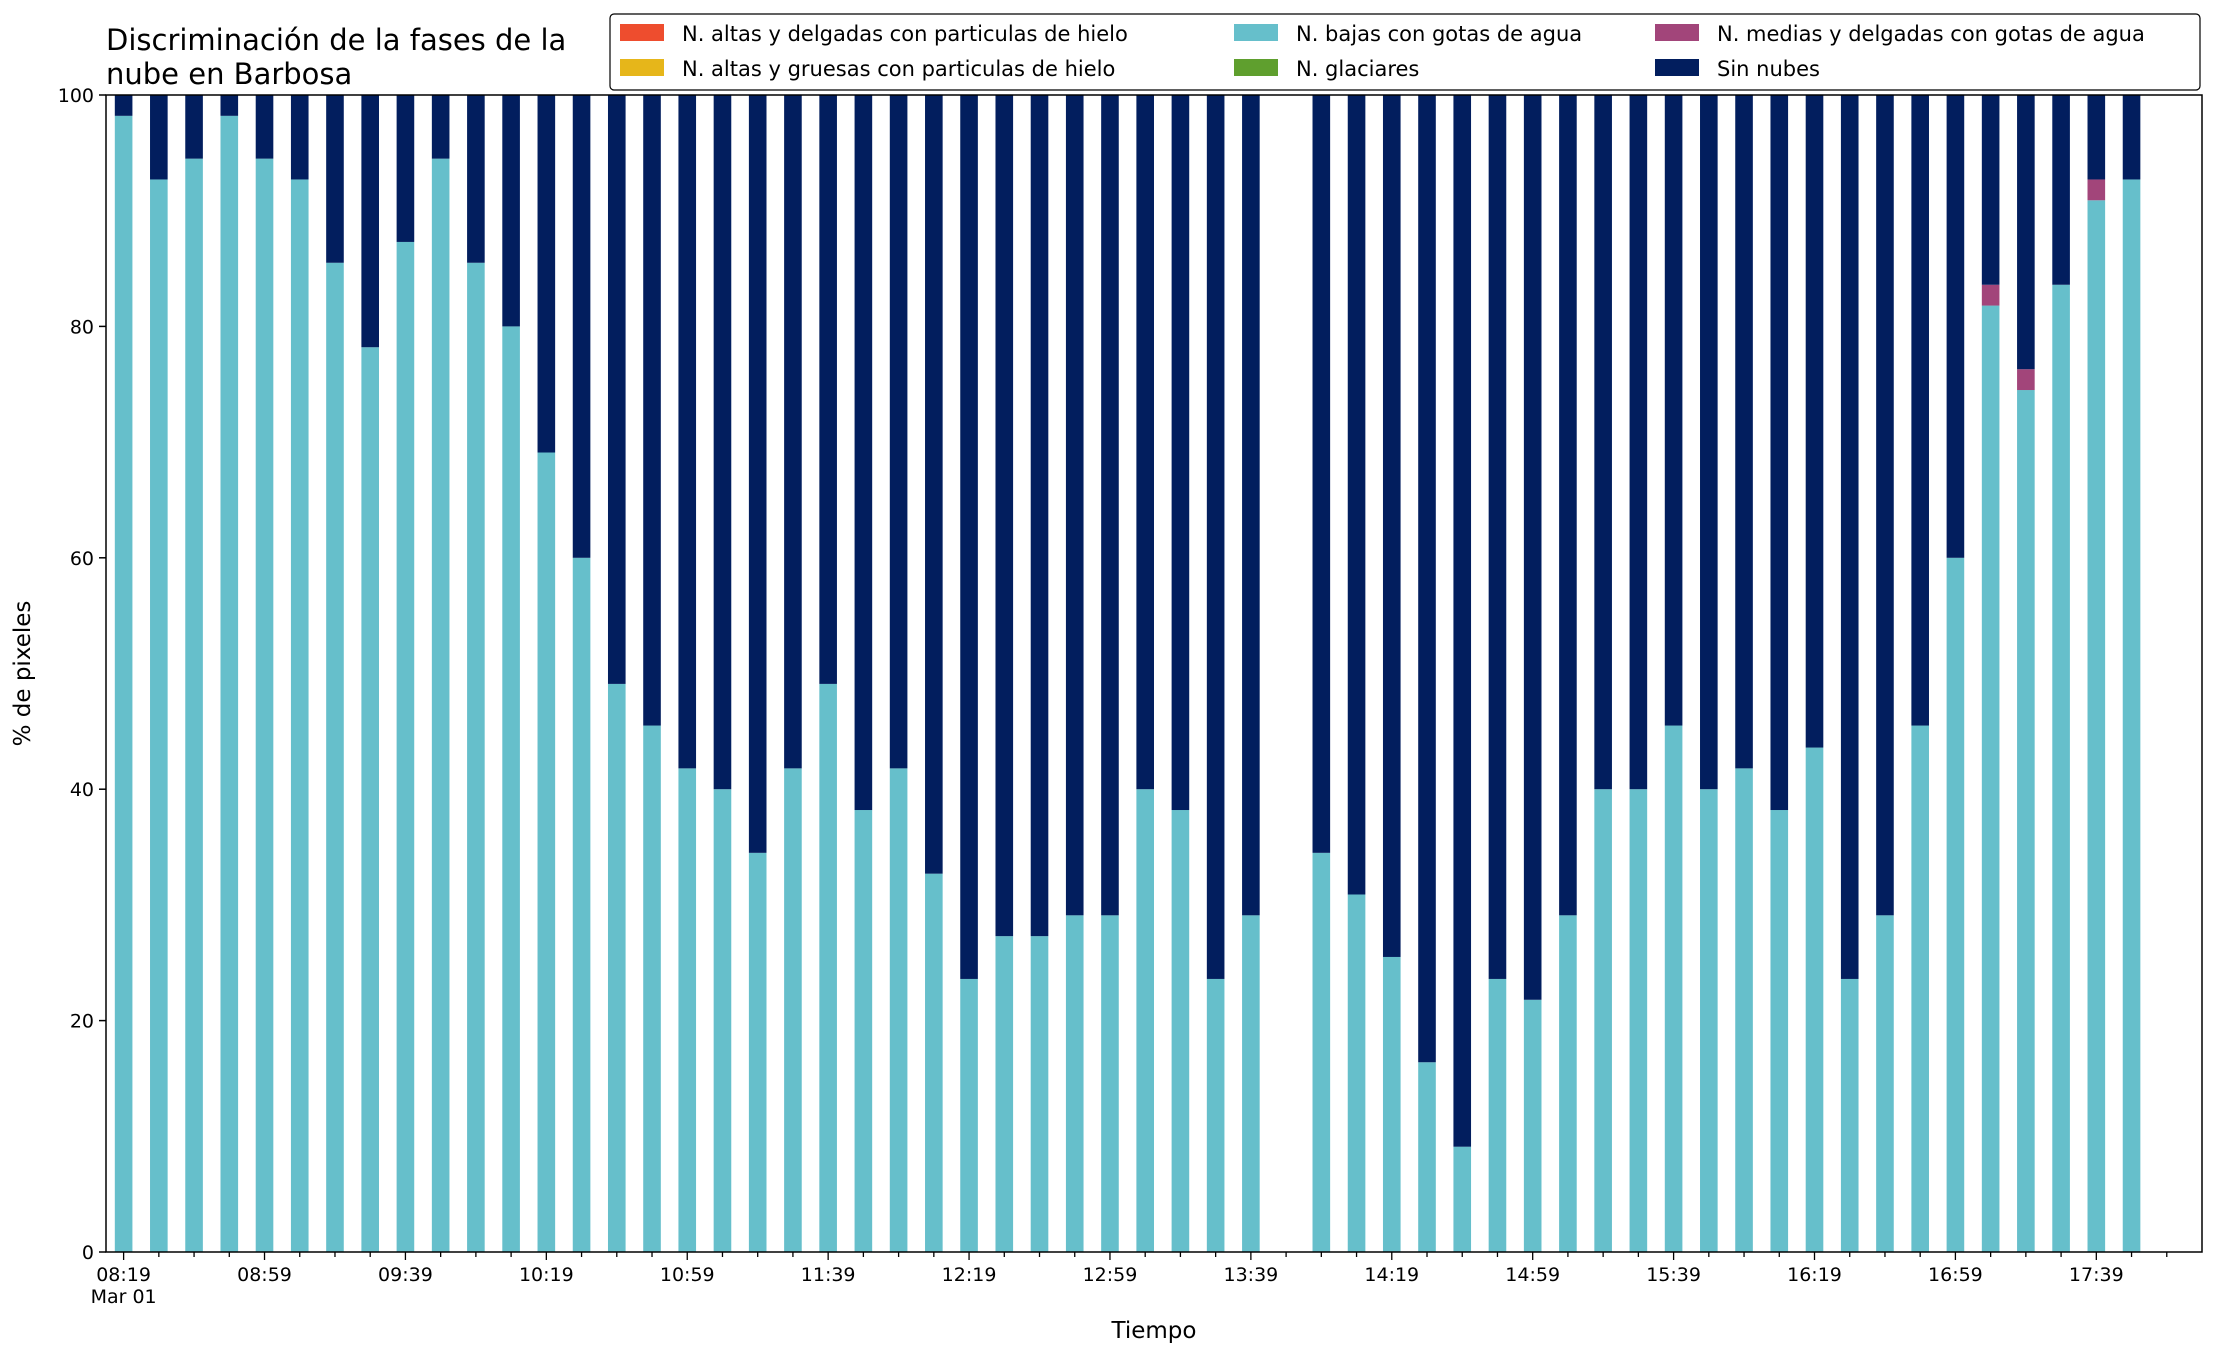  I want to click on chart-title-line-2: nube en Barbosa, so click(229, 74).